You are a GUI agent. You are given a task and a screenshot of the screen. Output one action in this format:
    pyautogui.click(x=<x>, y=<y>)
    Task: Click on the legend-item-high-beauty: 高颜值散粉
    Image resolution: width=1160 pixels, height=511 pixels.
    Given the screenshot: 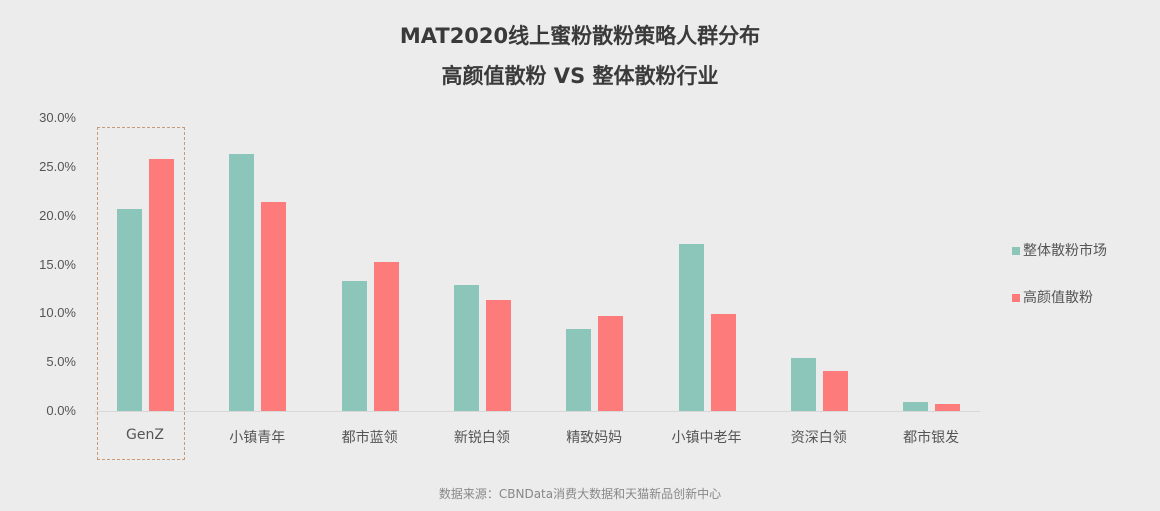 What is the action you would take?
    pyautogui.click(x=1052, y=297)
    